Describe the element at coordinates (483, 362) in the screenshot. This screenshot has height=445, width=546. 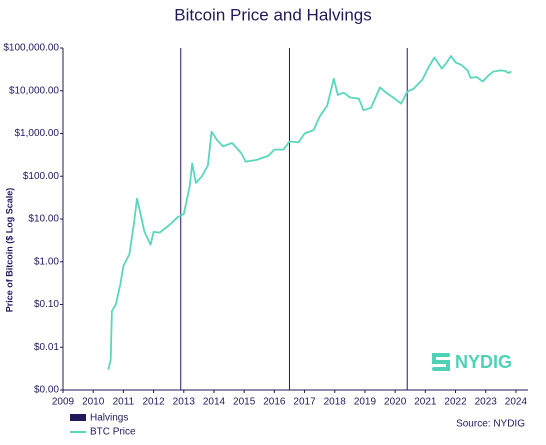
I see `logo-text: NYDIG` at that location.